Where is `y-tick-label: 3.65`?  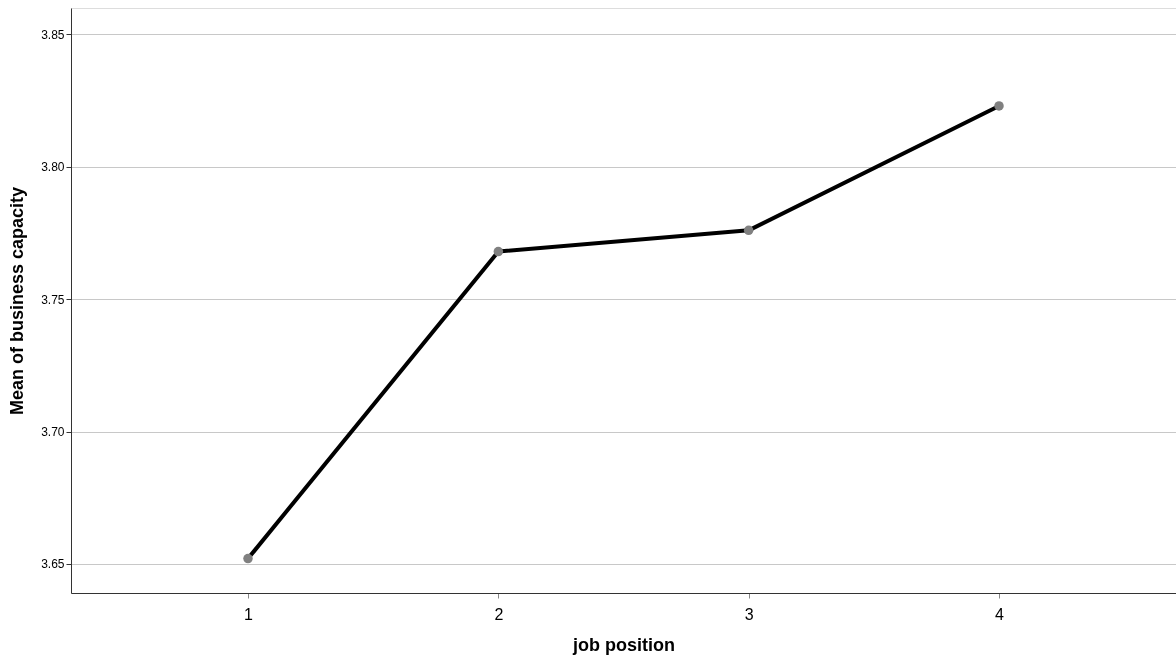
y-tick-label: 3.65 is located at coordinates (53, 564).